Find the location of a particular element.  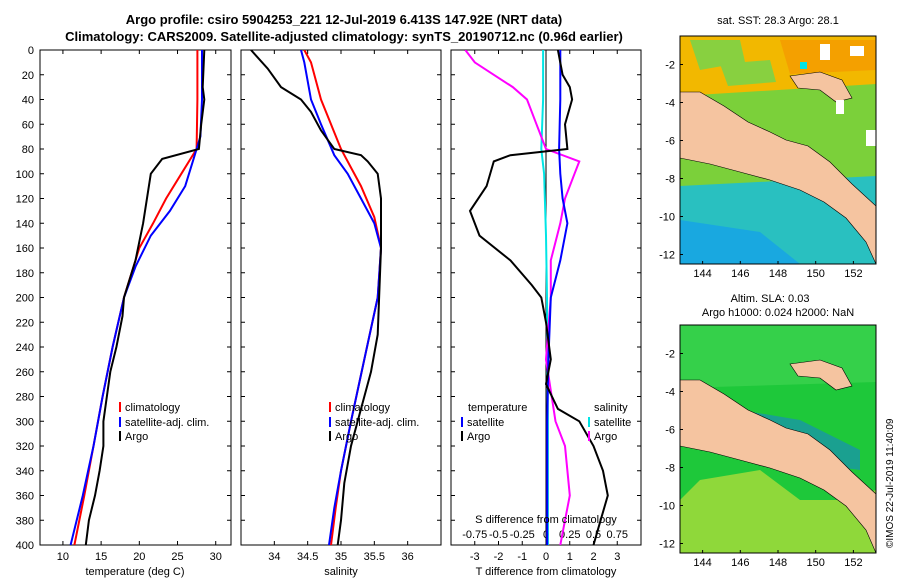

sst-map-argo-position is located at coordinates (803, 65).